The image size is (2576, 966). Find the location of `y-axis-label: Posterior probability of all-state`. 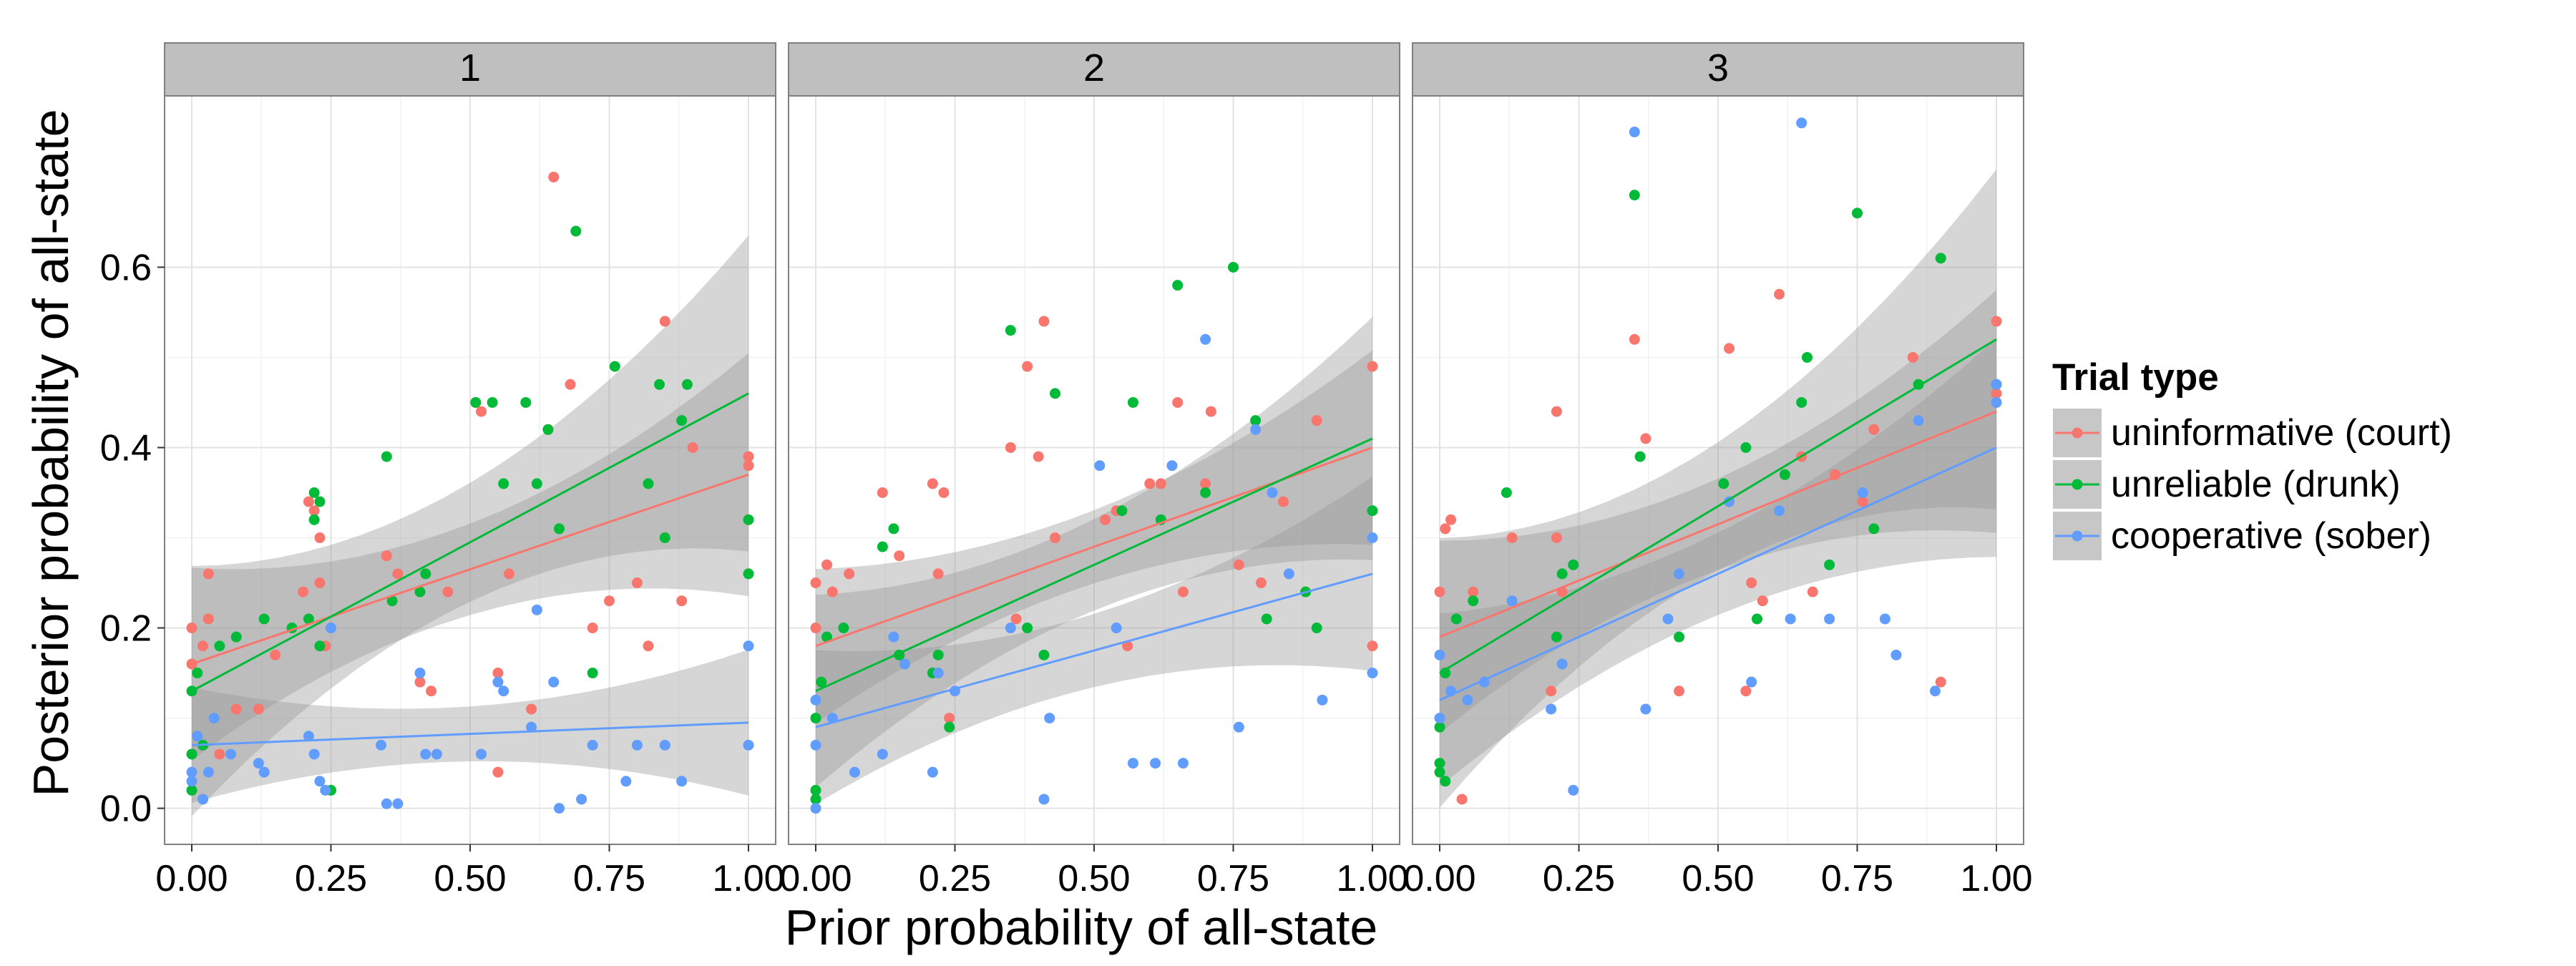

y-axis-label: Posterior probability of all-state is located at coordinates (51, 453).